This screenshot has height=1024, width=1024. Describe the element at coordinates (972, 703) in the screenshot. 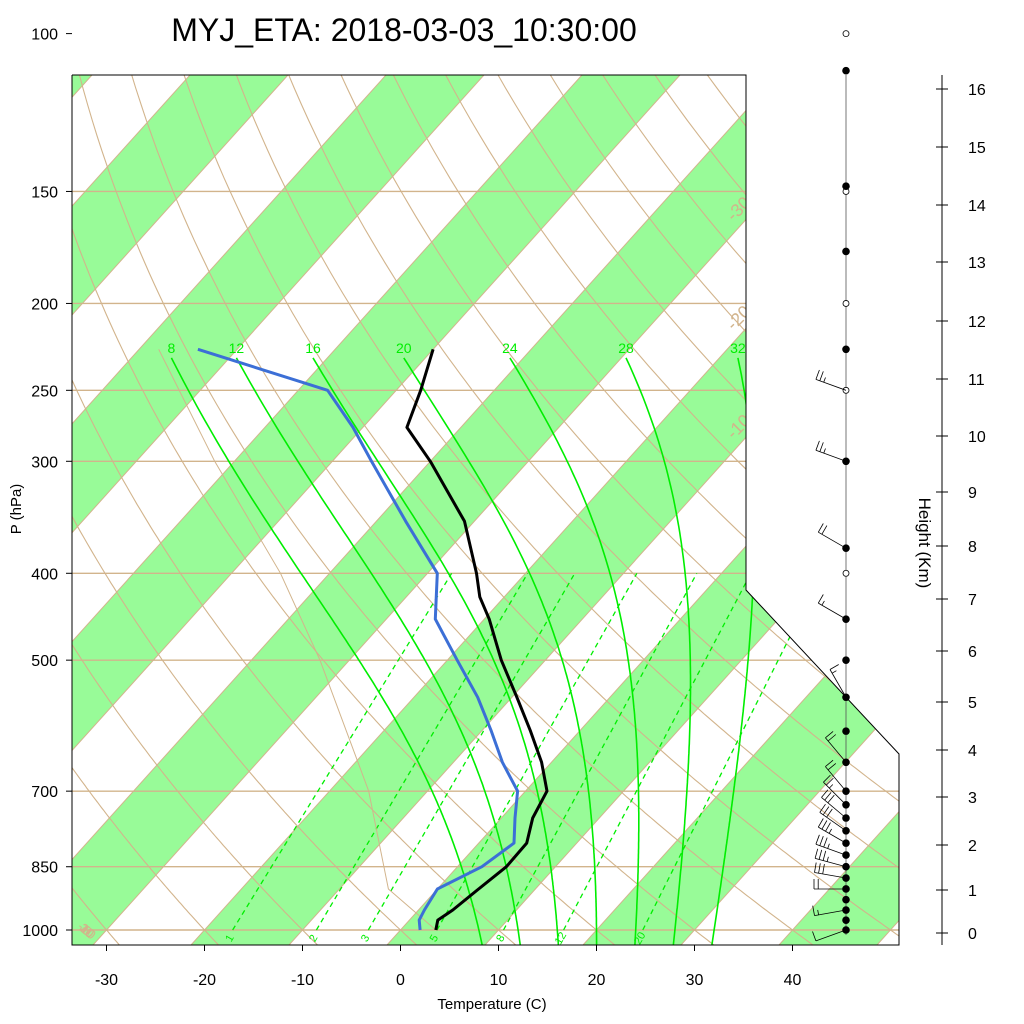

I see `height-tick-label: 5` at that location.